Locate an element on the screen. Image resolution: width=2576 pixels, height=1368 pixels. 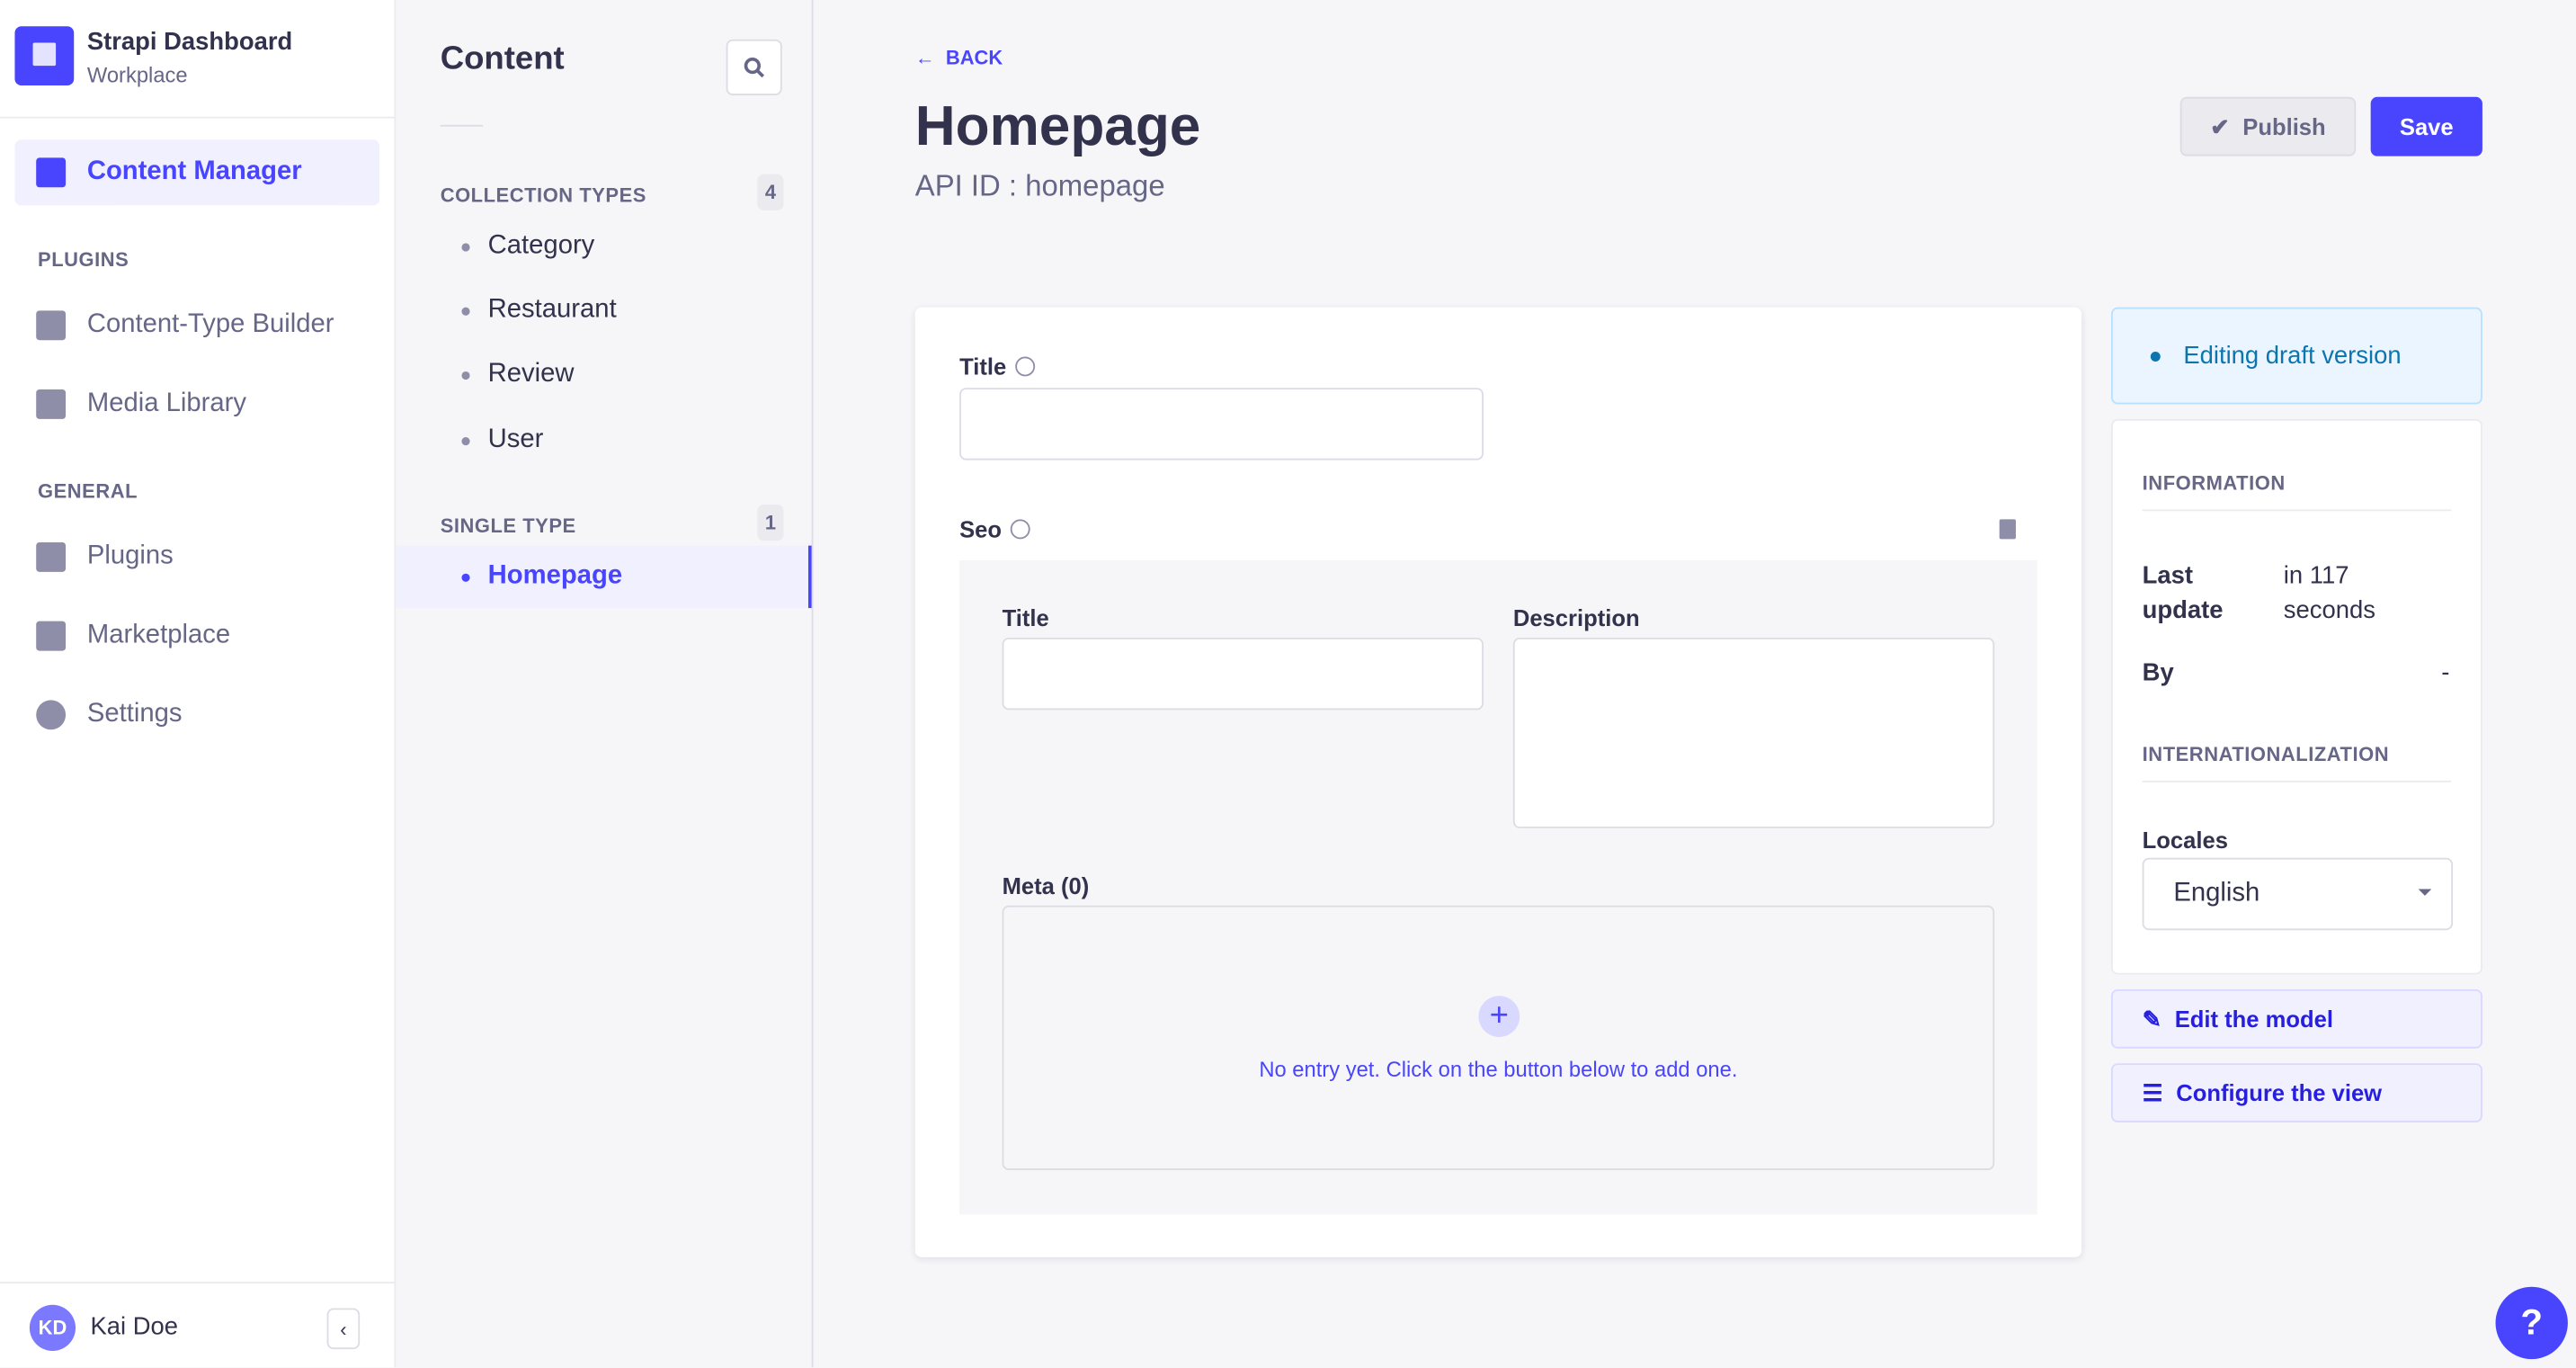
i18n-heading: INTERNATIONALIZATION is located at coordinates (2266, 754).